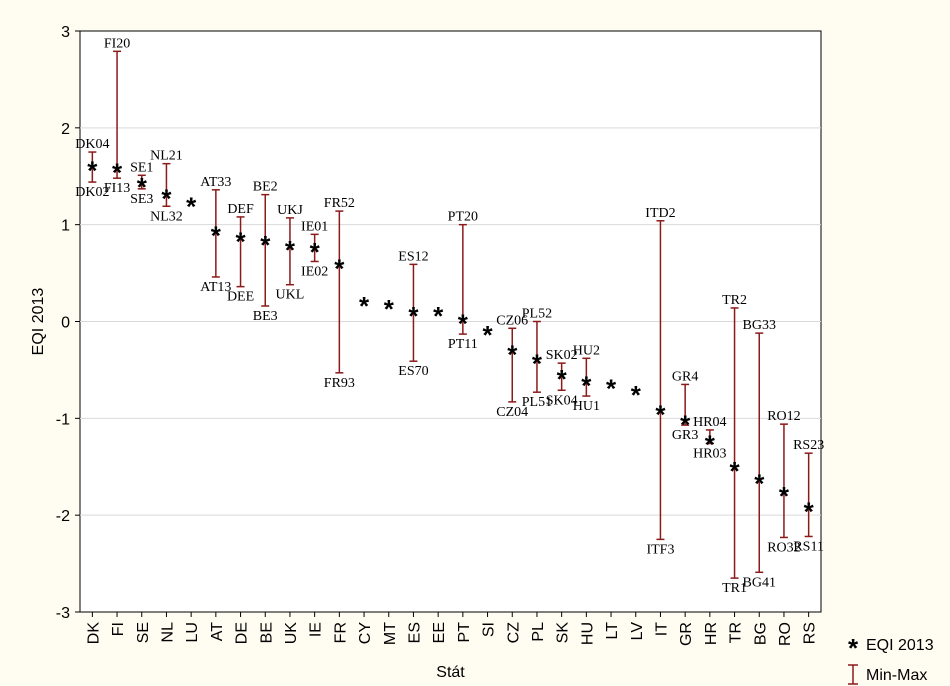  What do you see at coordinates (808, 445) in the screenshot?
I see `region-label-max: RS23` at bounding box center [808, 445].